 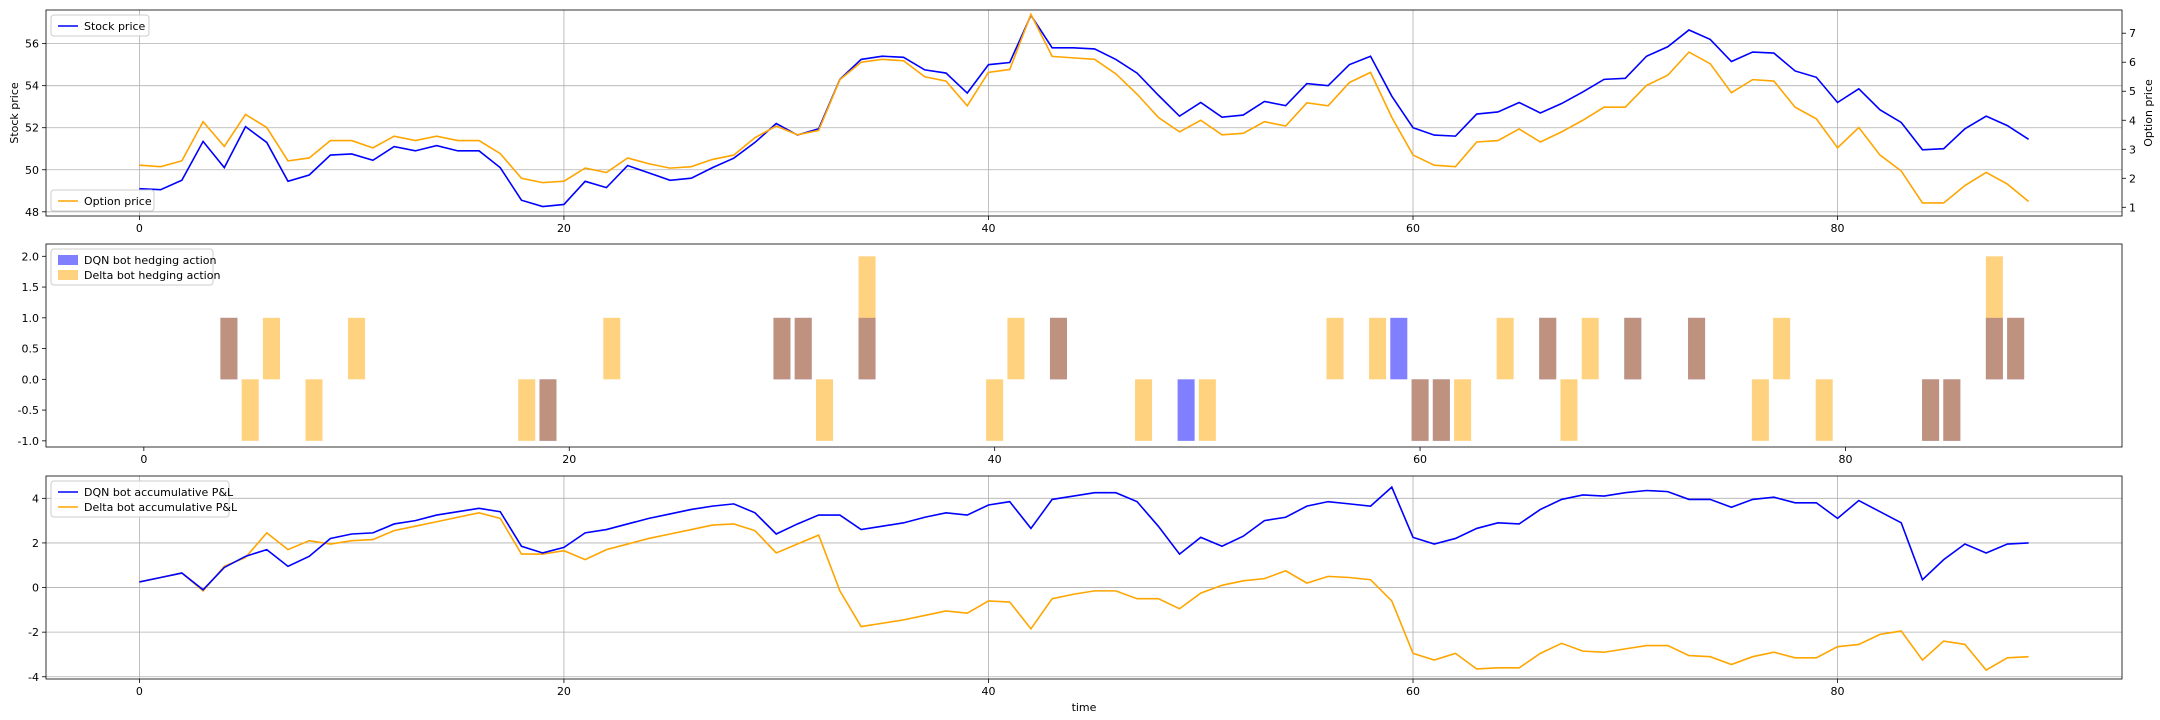 What do you see at coordinates (33, 677) in the screenshot?
I see `y-tick-label: -4` at bounding box center [33, 677].